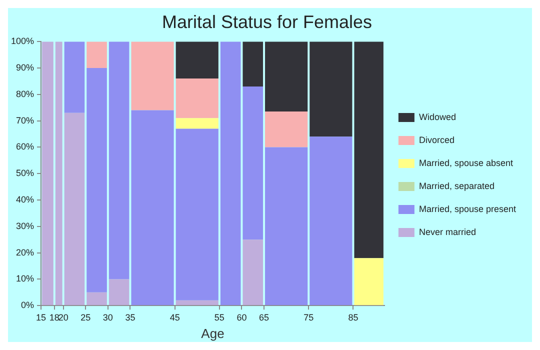  What do you see at coordinates (25, 67) in the screenshot?
I see `y-tick-label: 90%` at bounding box center [25, 67].